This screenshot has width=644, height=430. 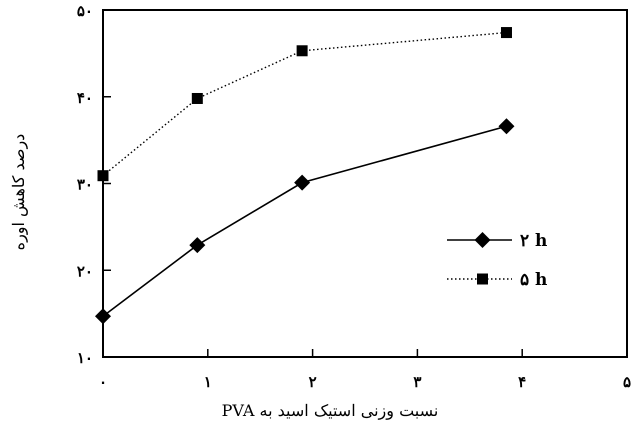 I want to click on x-tick-label: ۲, so click(x=313, y=382).